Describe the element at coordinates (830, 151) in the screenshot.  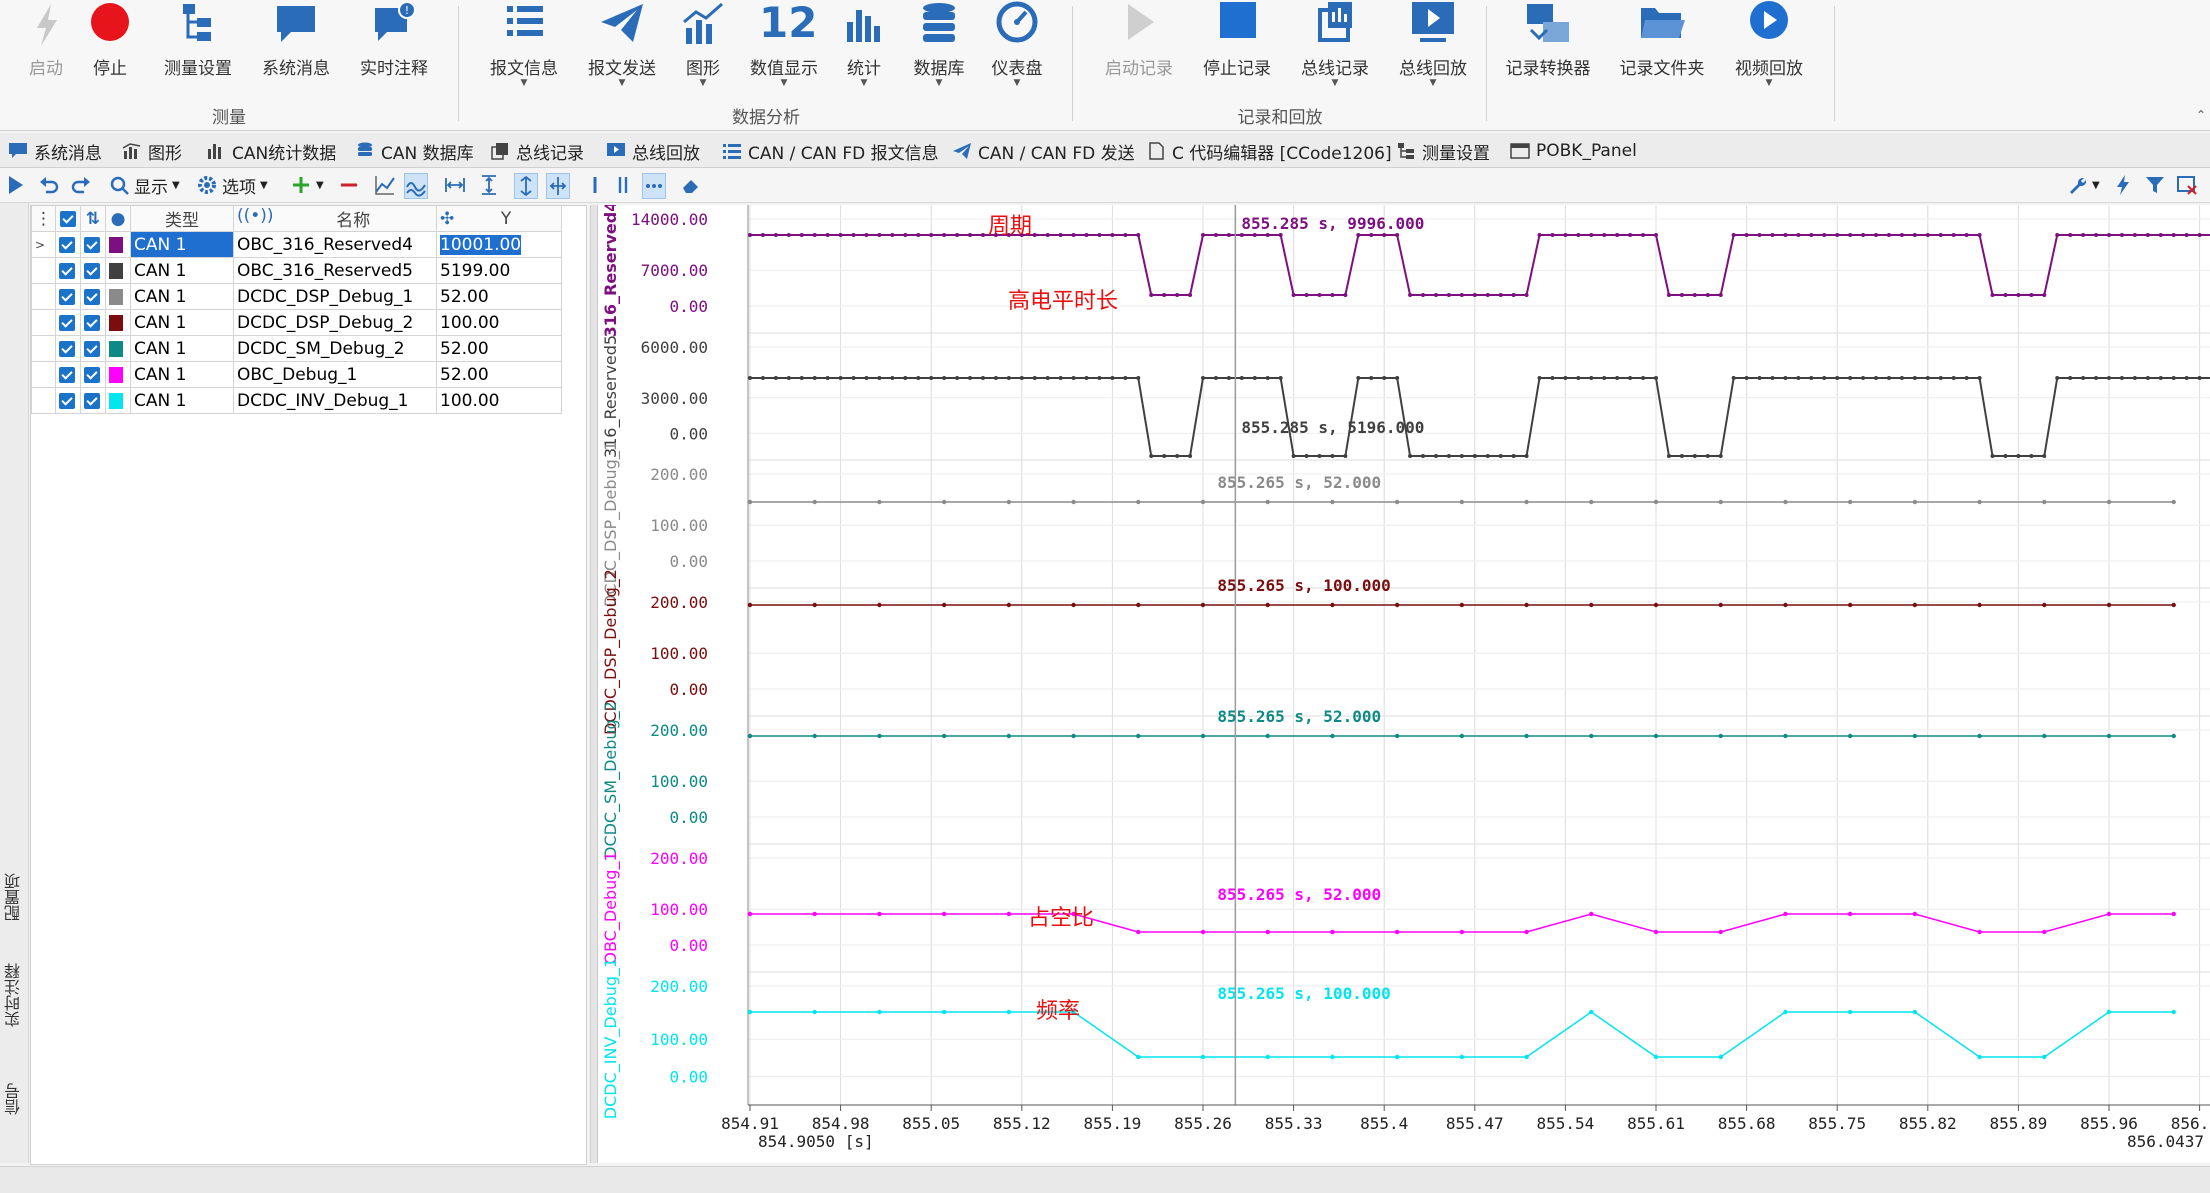
I see `tab-can-message-info: CAN / CAN FD 报文信息` at that location.